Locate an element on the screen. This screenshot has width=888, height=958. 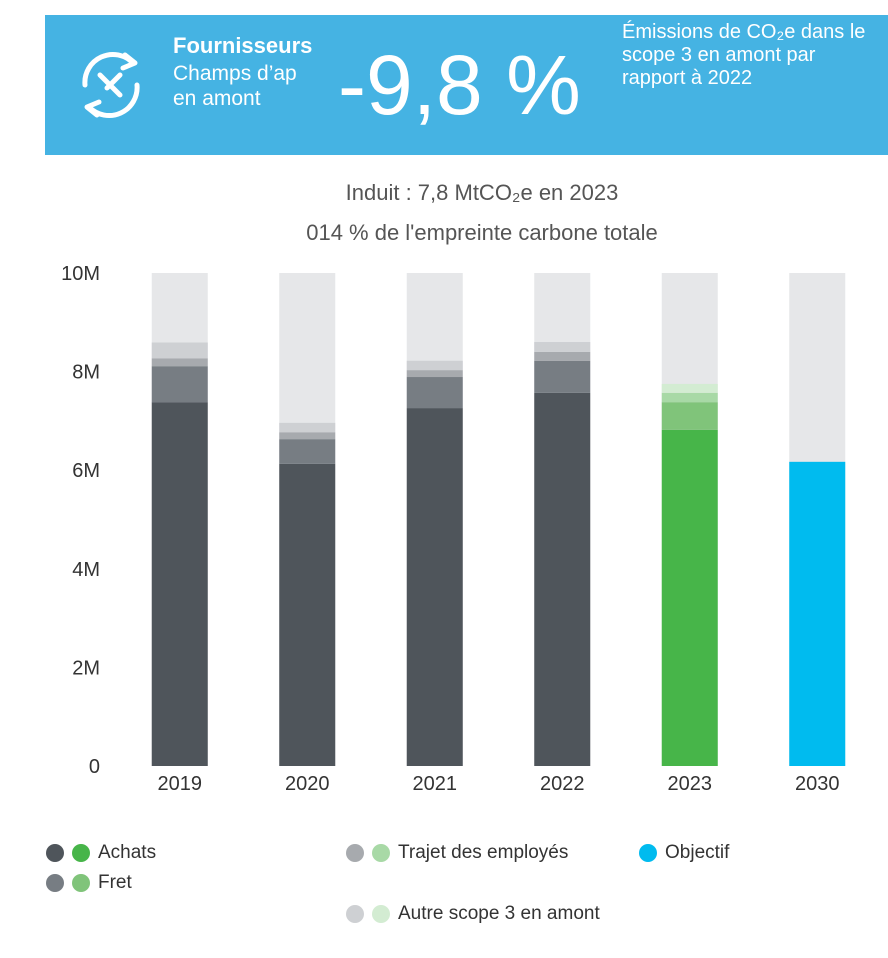
legend-label: Fret is located at coordinates (115, 882).